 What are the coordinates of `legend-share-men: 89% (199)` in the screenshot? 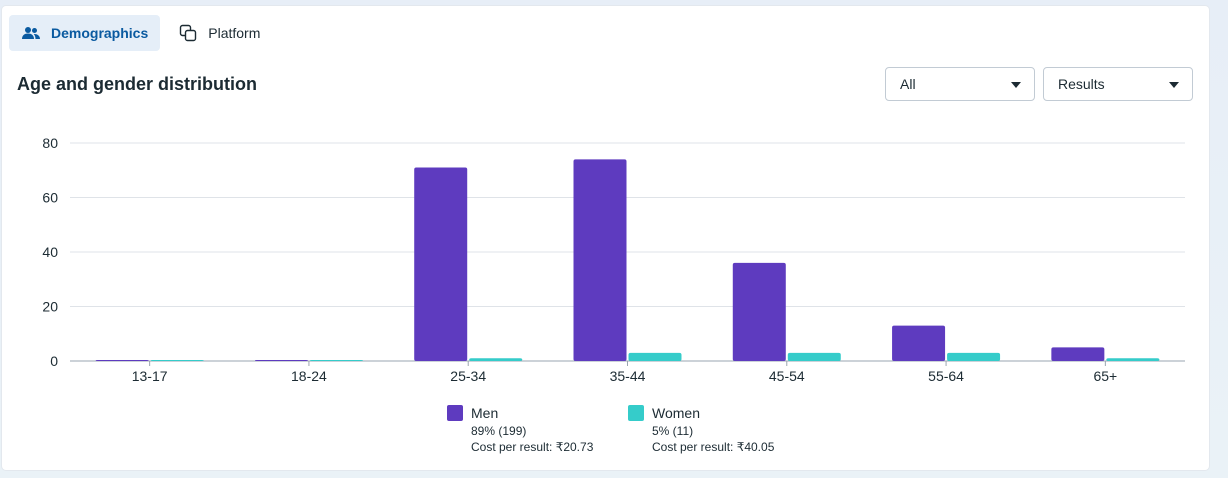 It's located at (499, 431).